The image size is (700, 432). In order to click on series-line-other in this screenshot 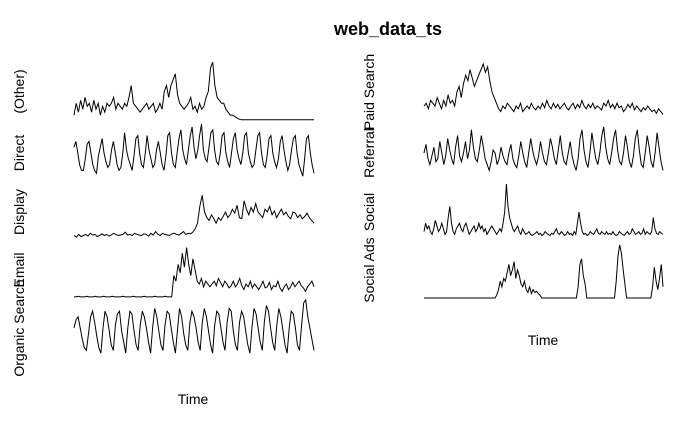, I will do `click(193, 91)`.